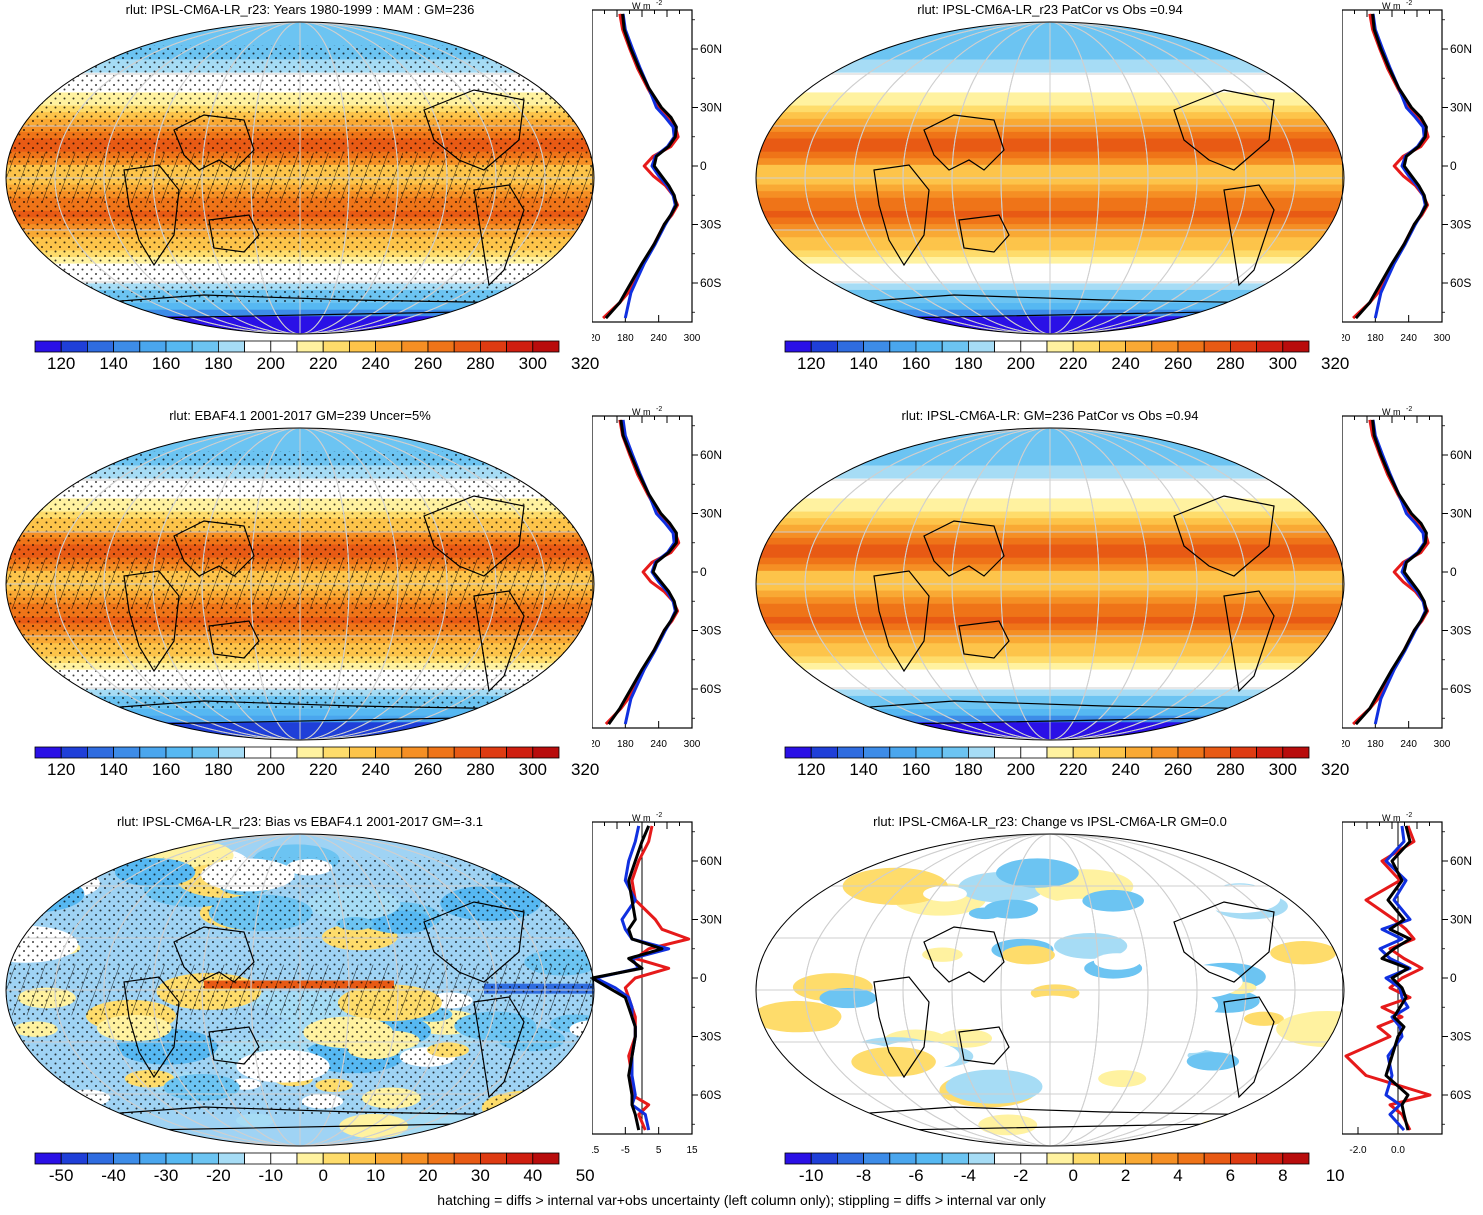  Describe the element at coordinates (1047, 346) in the screenshot. I see `colorbar` at that location.